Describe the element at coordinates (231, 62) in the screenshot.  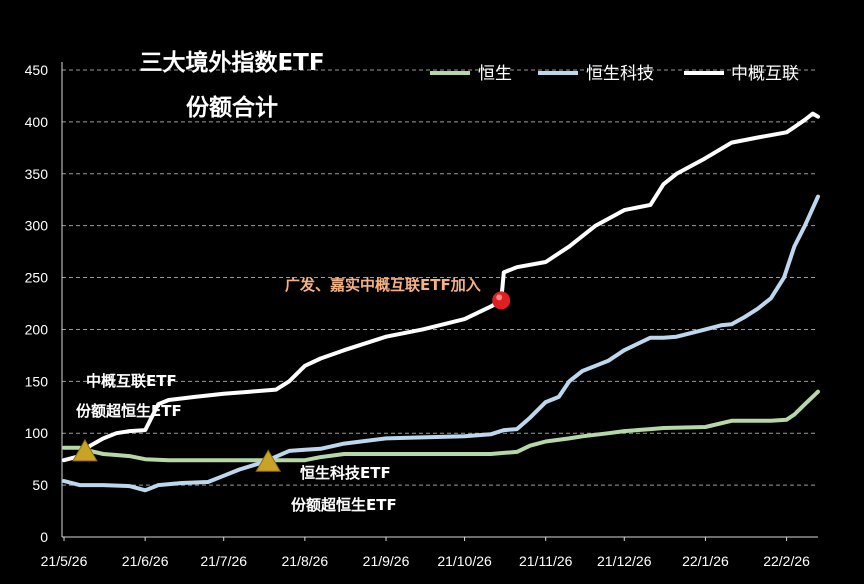
I see `title-line-1: 三大境外指数ETF` at that location.